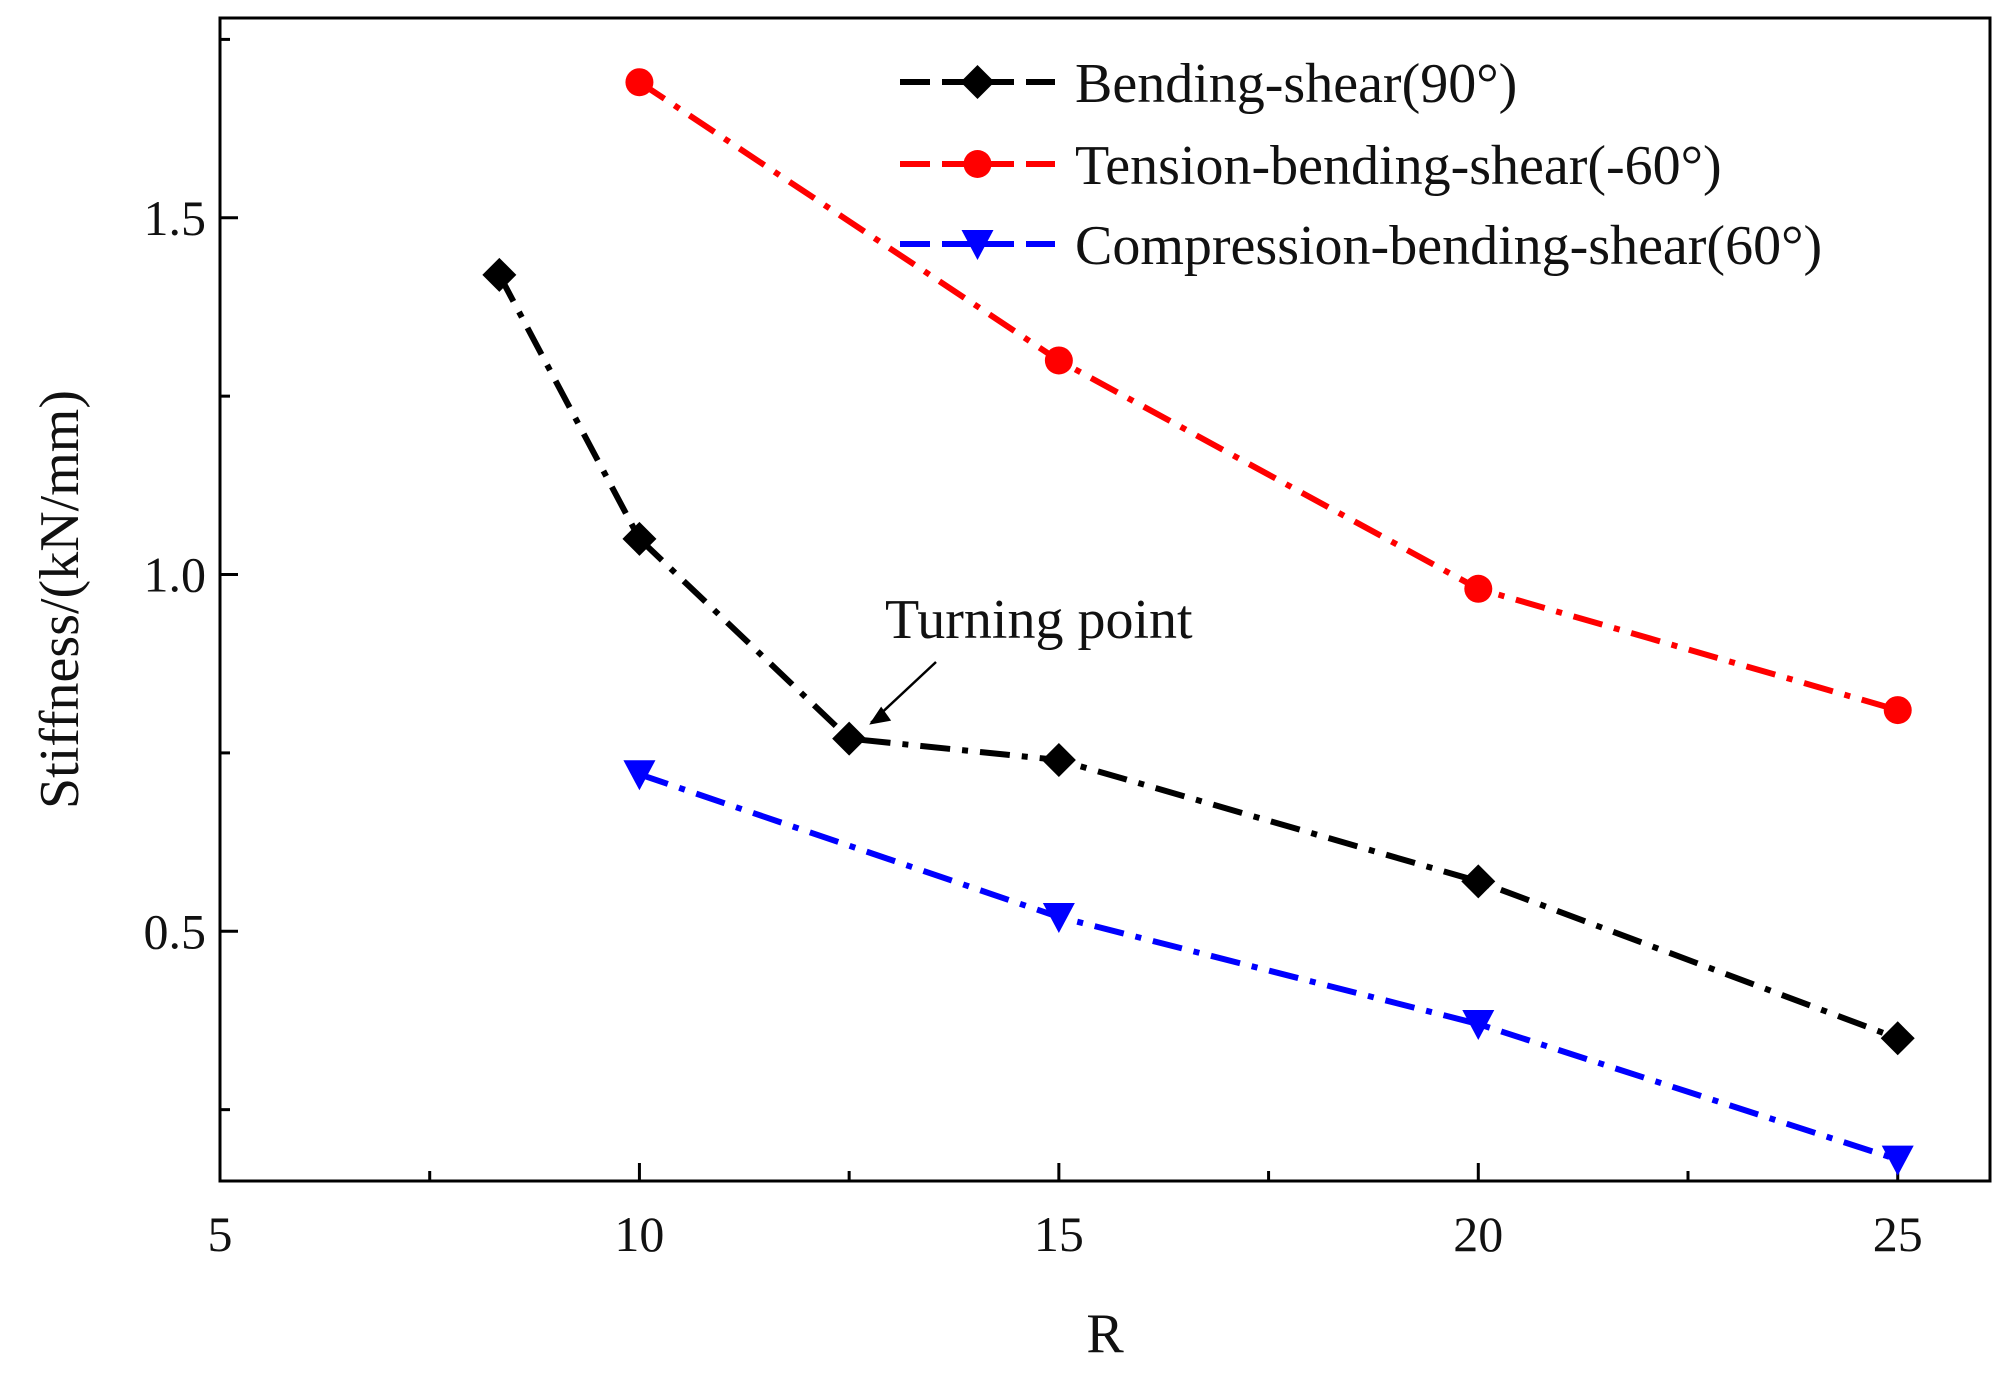 The height and width of the screenshot is (1376, 2004). What do you see at coordinates (60, 599) in the screenshot?
I see `y-axis-title: Stiffness/(kN/mm)` at bounding box center [60, 599].